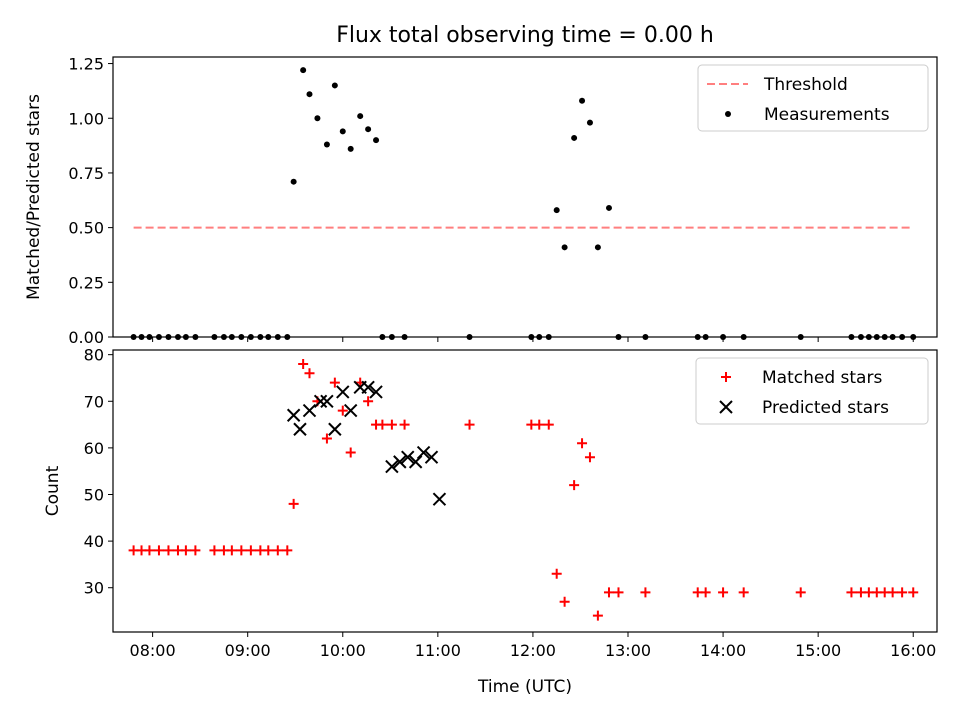  What do you see at coordinates (728, 114) in the screenshot?
I see `legend-measurement-swatch` at bounding box center [728, 114].